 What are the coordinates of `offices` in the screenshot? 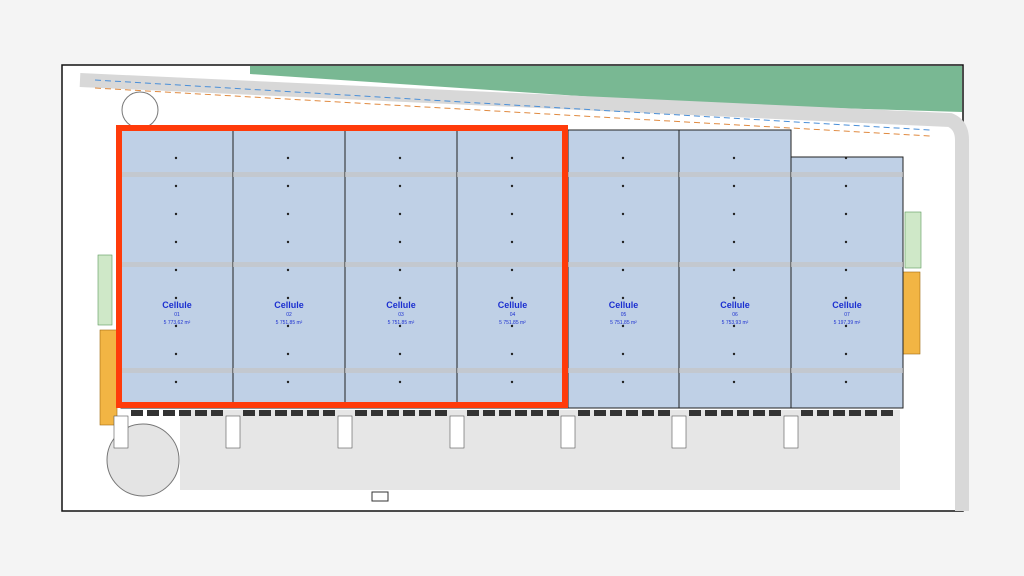 It's located at (108, 377).